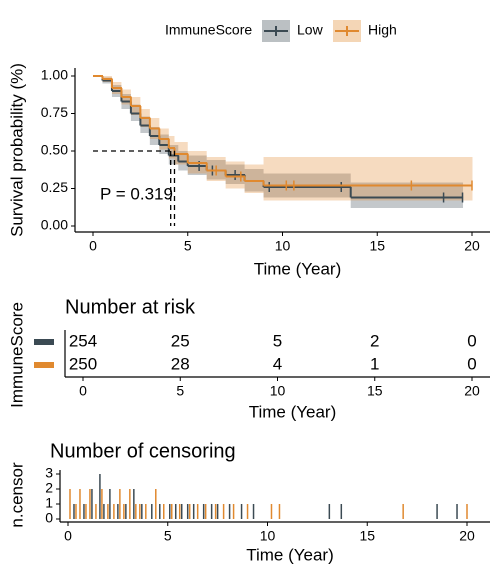  What do you see at coordinates (16, 355) in the screenshot?
I see `y-axis-label: ImmuneScore` at bounding box center [16, 355].